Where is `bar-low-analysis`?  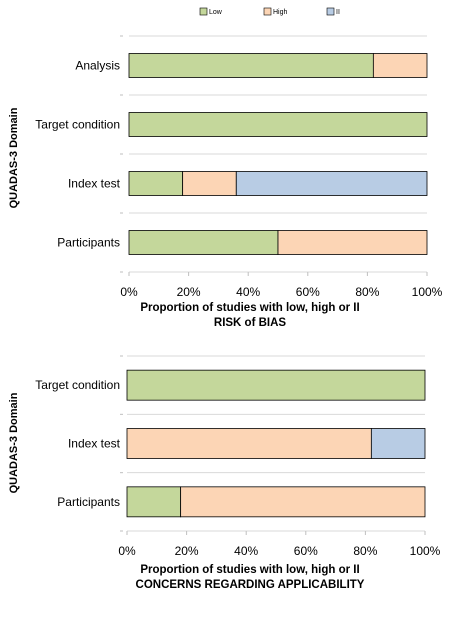
bar-low-analysis is located at coordinates (251, 65).